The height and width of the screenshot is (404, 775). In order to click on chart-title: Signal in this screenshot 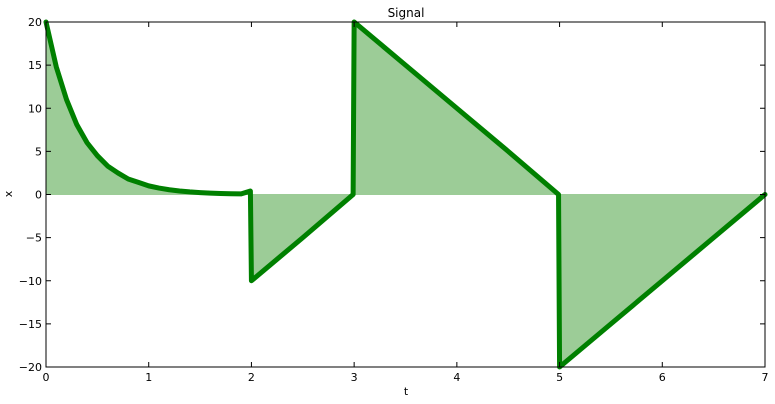, I will do `click(406, 13)`.